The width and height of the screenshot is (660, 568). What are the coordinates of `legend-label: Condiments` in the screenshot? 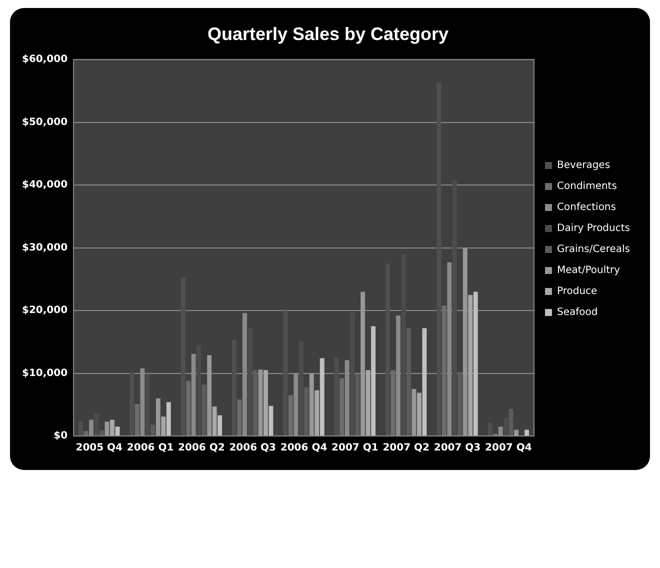 It's located at (587, 186).